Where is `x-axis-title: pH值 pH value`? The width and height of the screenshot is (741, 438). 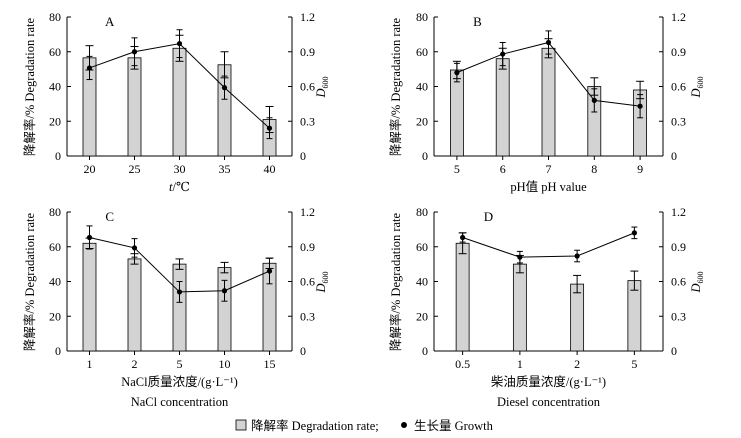 x-axis-title: pH值 pH value is located at coordinates (548, 186).